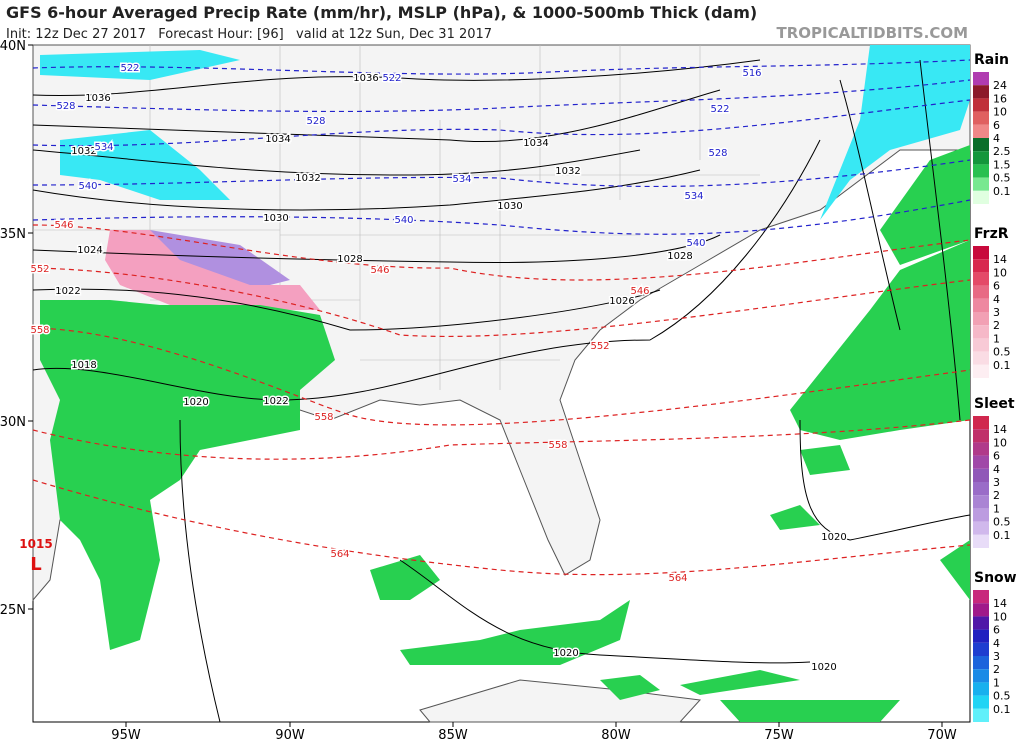 Image resolution: width=1024 pixels, height=746 pixels. Describe the element at coordinates (621, 301) in the screenshot. I see `contour-label: 1026` at that location.